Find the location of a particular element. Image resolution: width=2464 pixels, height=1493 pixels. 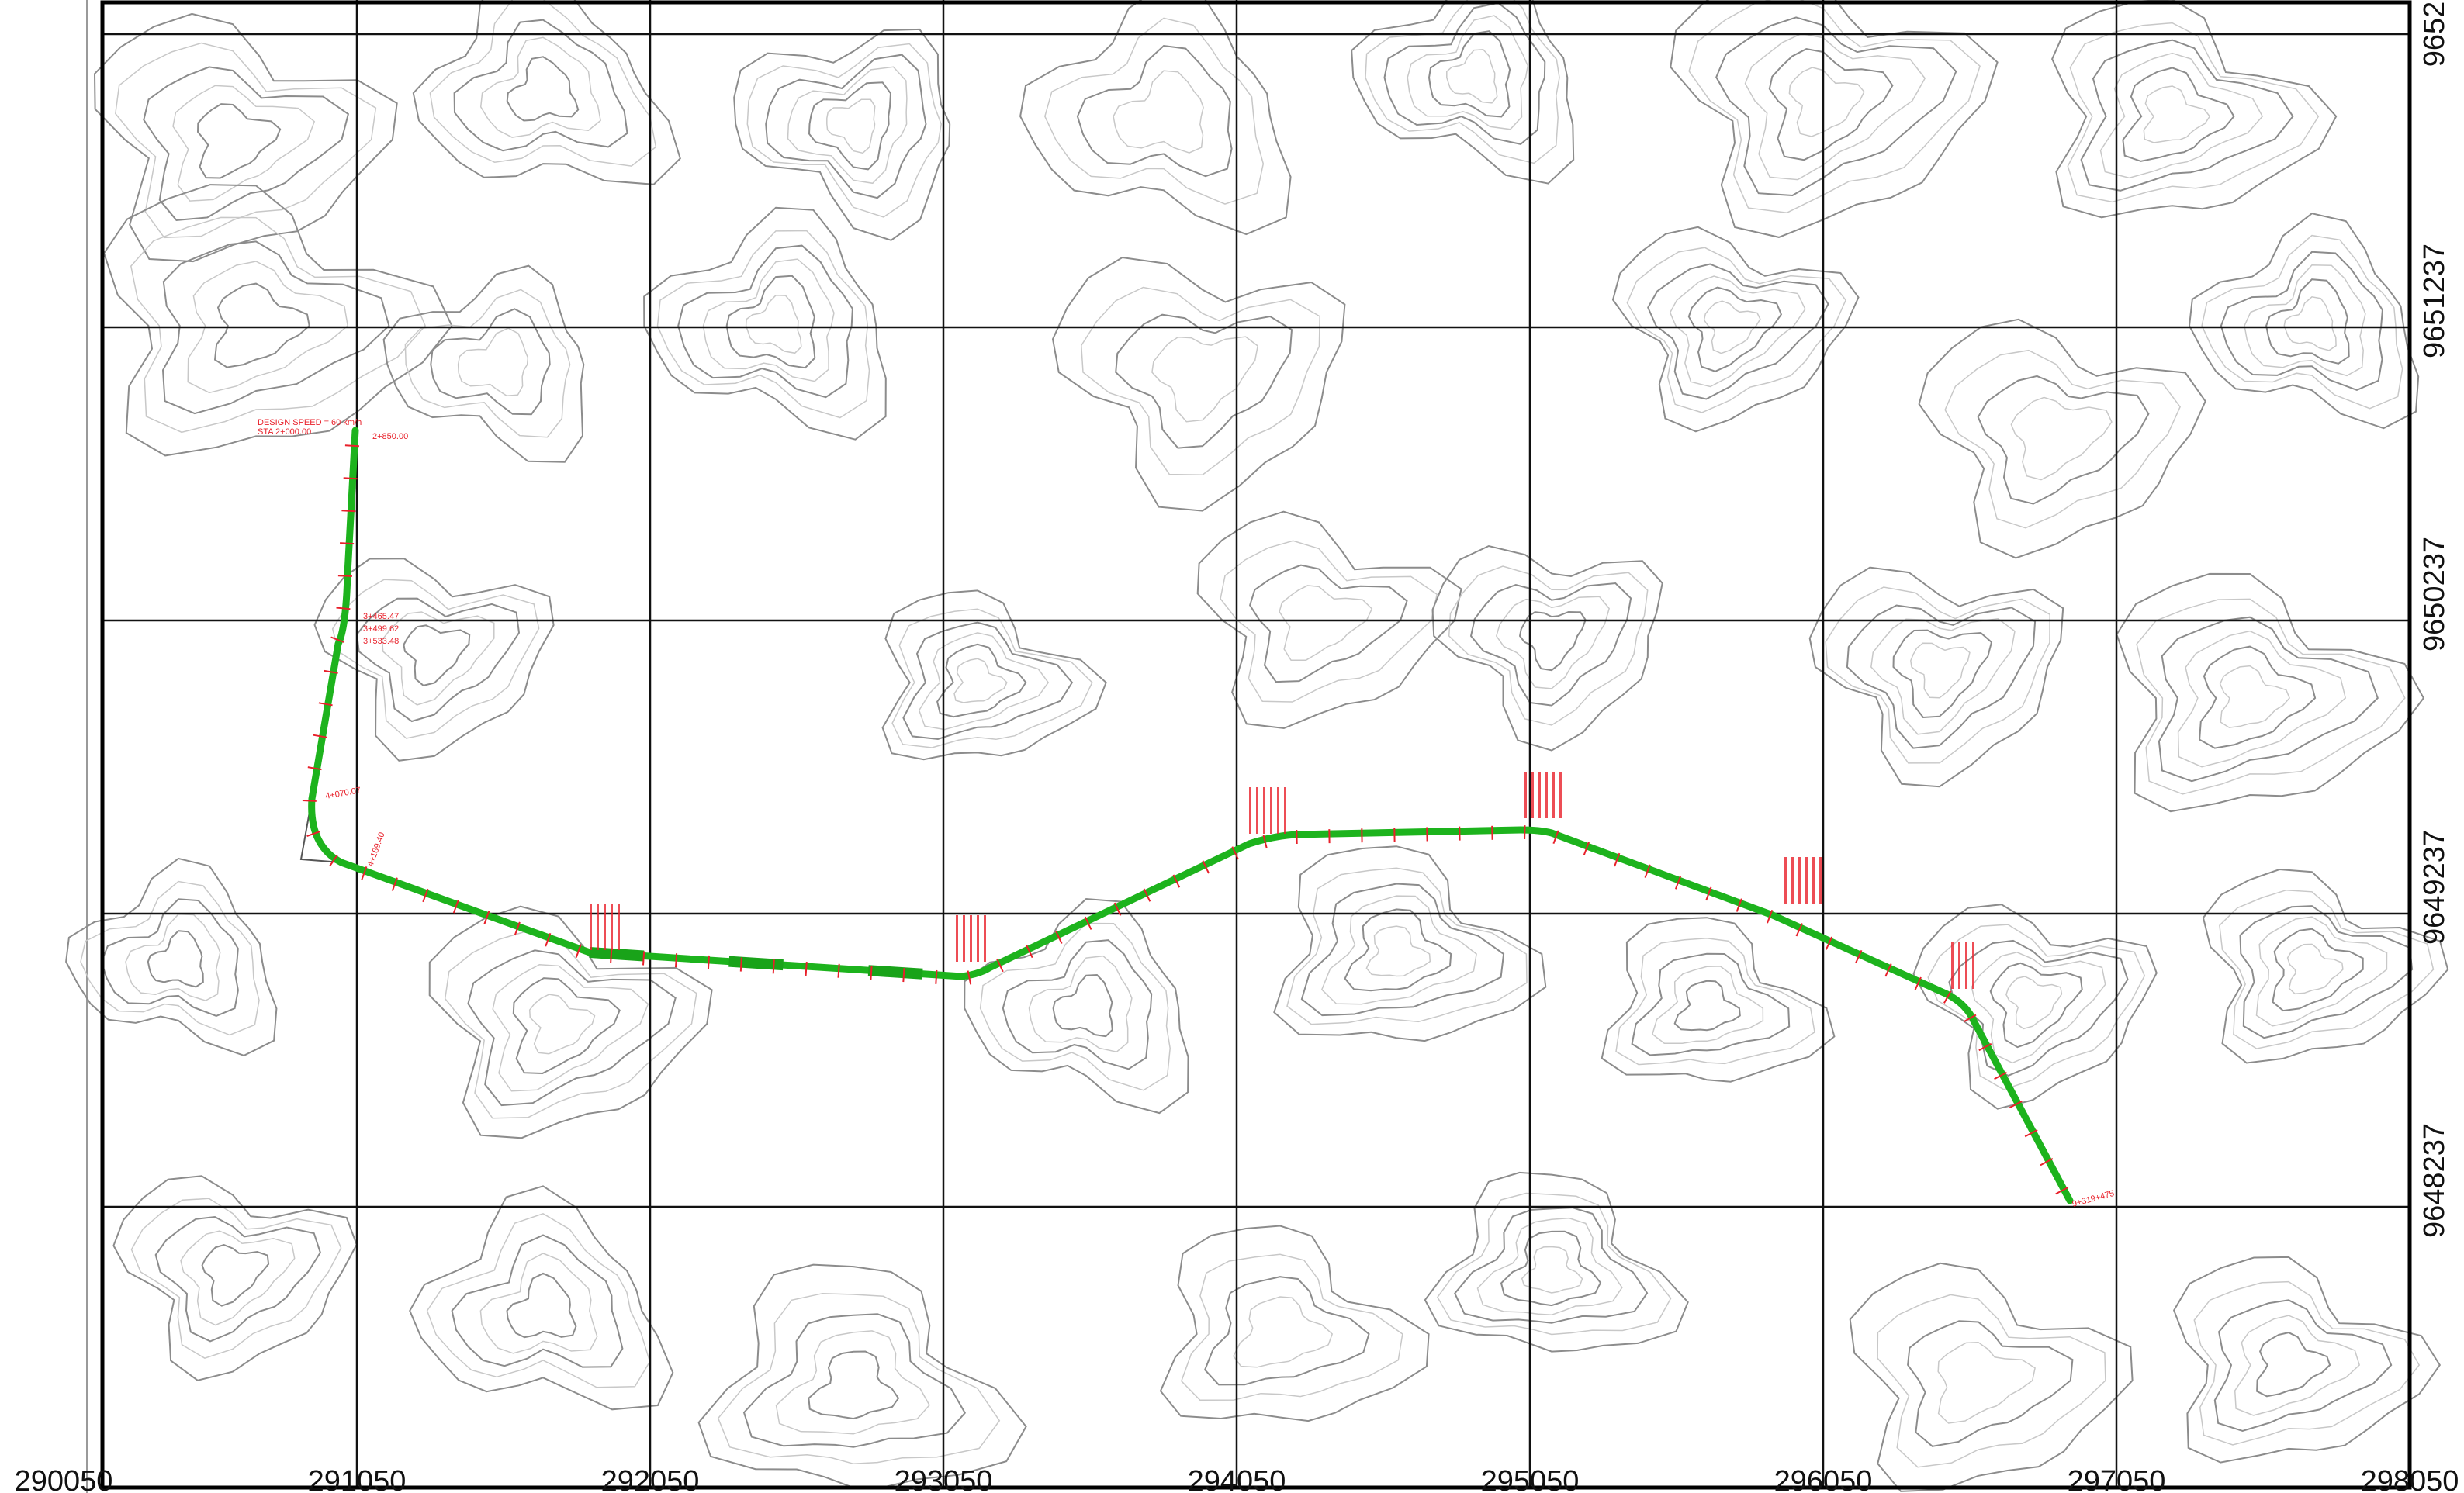

x-tick-label: 294050 is located at coordinates (1237, 1479).